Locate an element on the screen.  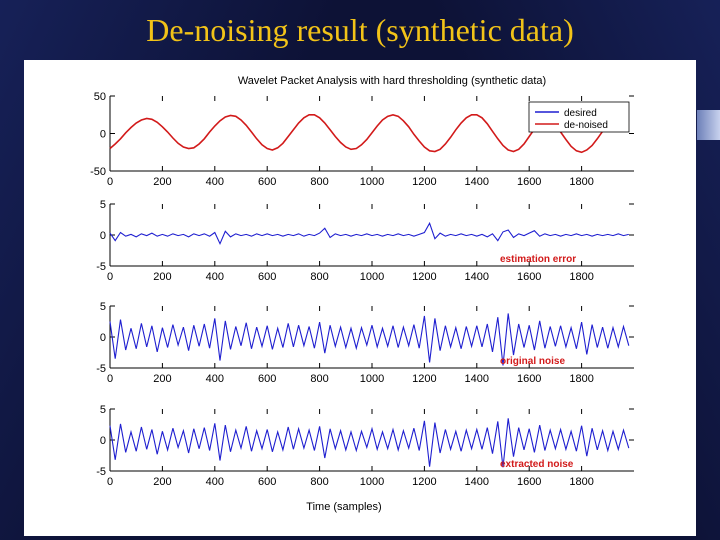
panel-3-xtick-label: 400 is located at coordinates (215, 482).